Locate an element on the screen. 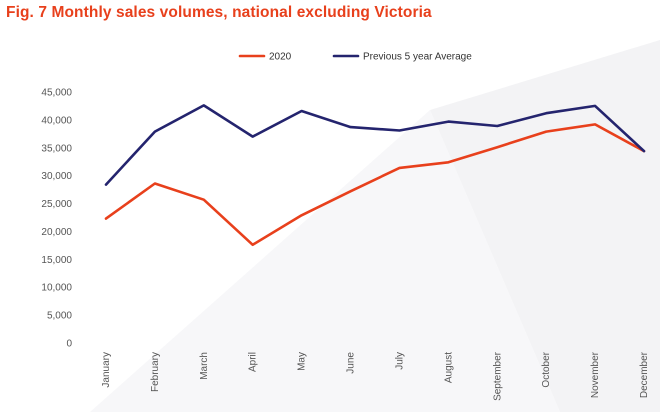 The width and height of the screenshot is (660, 412). legend-label: Previous 5 year Average is located at coordinates (417, 57).